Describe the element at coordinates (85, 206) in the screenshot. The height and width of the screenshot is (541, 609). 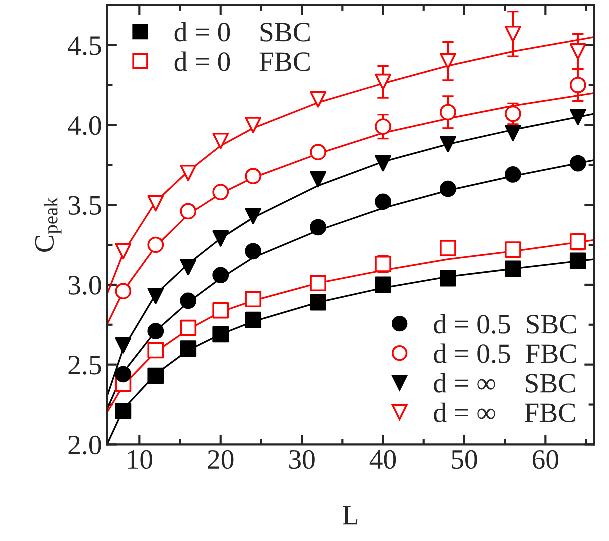
I see `y-tick-label: 3.5` at that location.